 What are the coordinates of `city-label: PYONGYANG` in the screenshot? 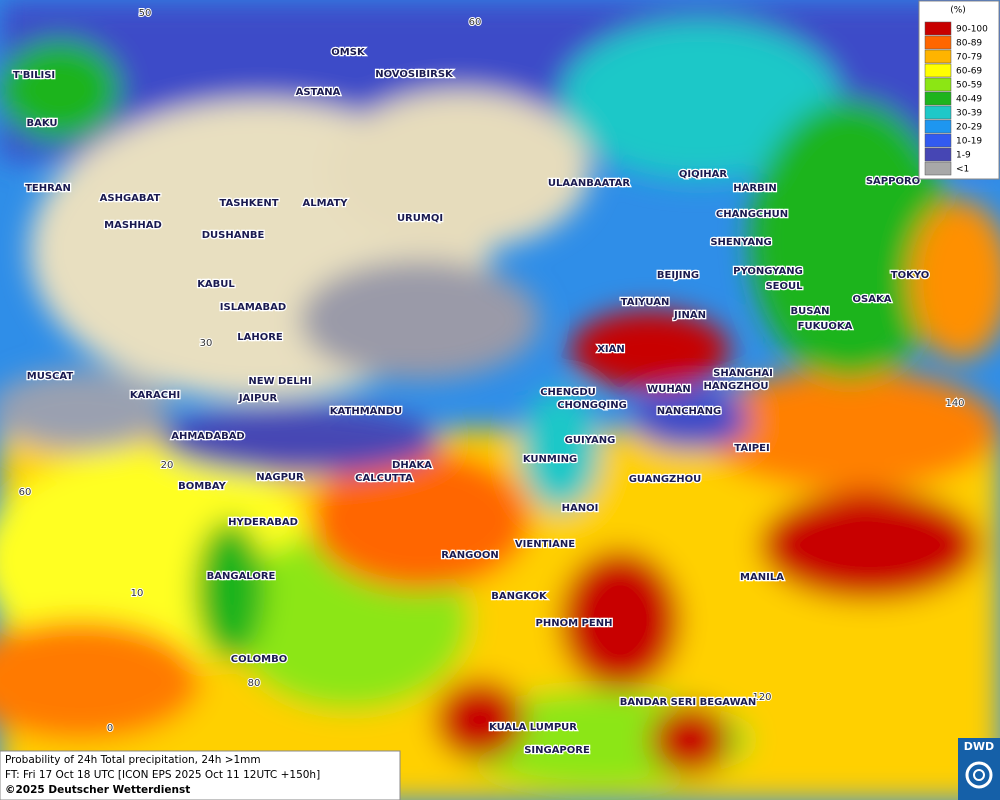 It's located at (768, 271).